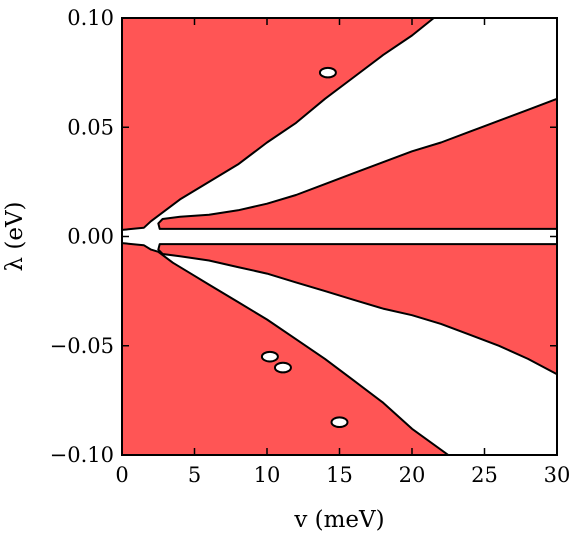  Describe the element at coordinates (121, 475) in the screenshot. I see `x-tick-label: 0` at that location.